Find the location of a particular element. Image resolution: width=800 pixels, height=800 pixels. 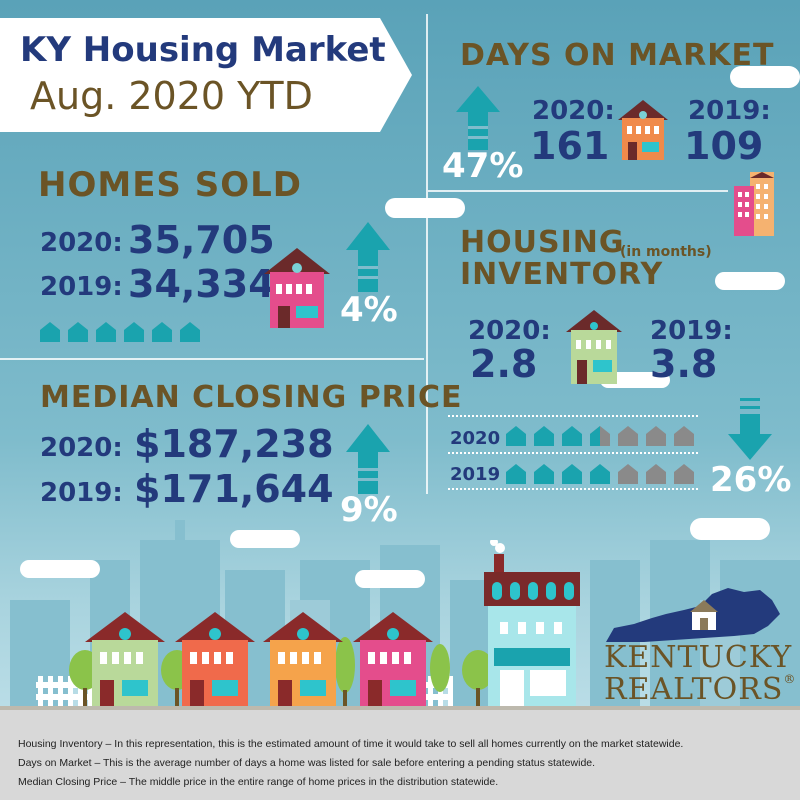

logo-line-2-text: REALTORS is located at coordinates (694, 689).